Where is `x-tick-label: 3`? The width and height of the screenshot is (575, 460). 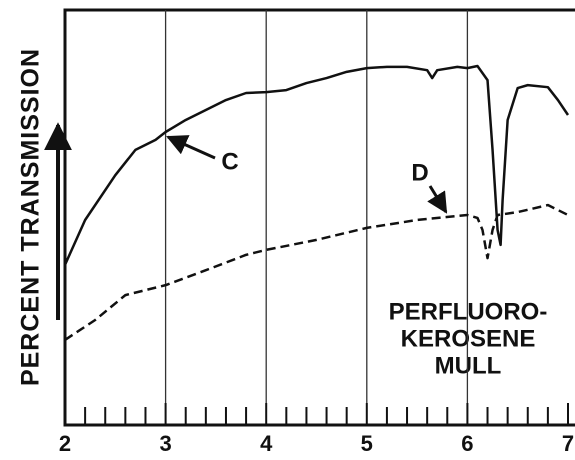
x-tick-label: 3 is located at coordinates (165, 443).